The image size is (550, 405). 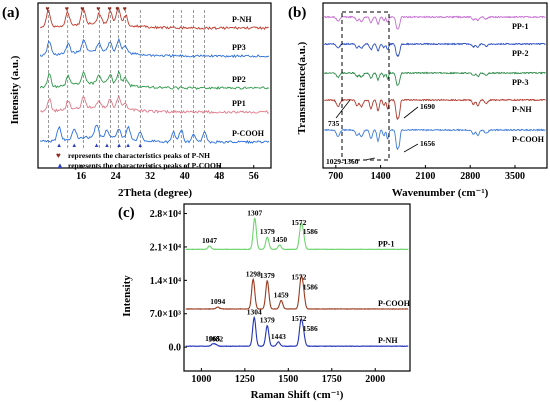 What do you see at coordinates (215, 339) in the screenshot?
I see `raman-peak-label: 1082` at bounding box center [215, 339].